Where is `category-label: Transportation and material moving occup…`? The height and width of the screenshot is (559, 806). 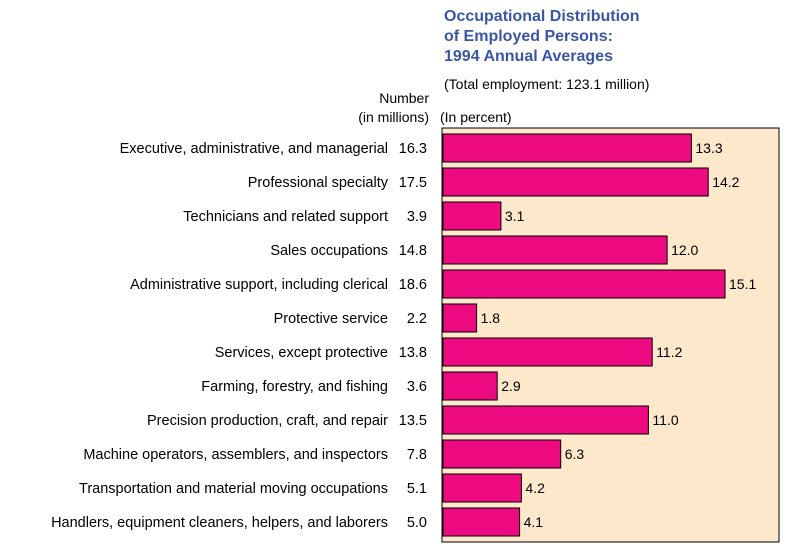
category-label: Transportation and material moving occup… is located at coordinates (233, 489).